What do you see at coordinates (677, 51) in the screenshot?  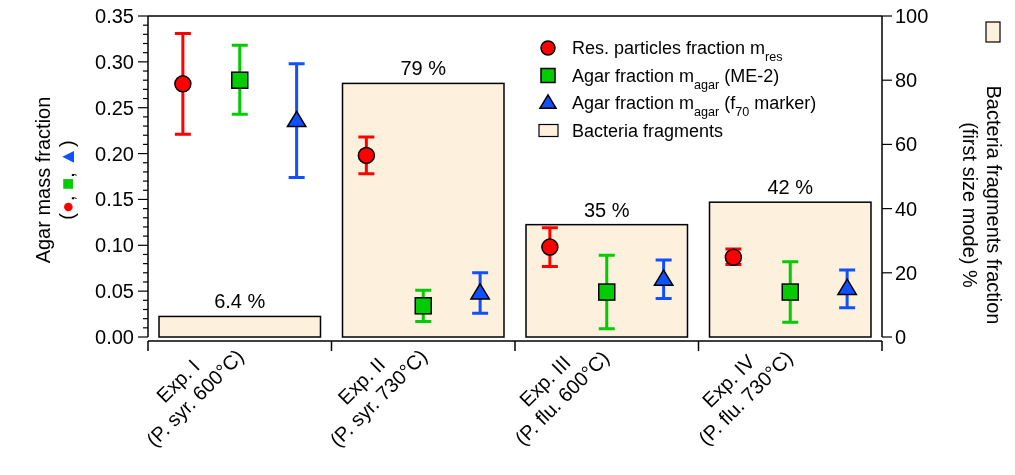 I see `legend-label: Res. particles fraction m$_{res}$` at bounding box center [677, 51].